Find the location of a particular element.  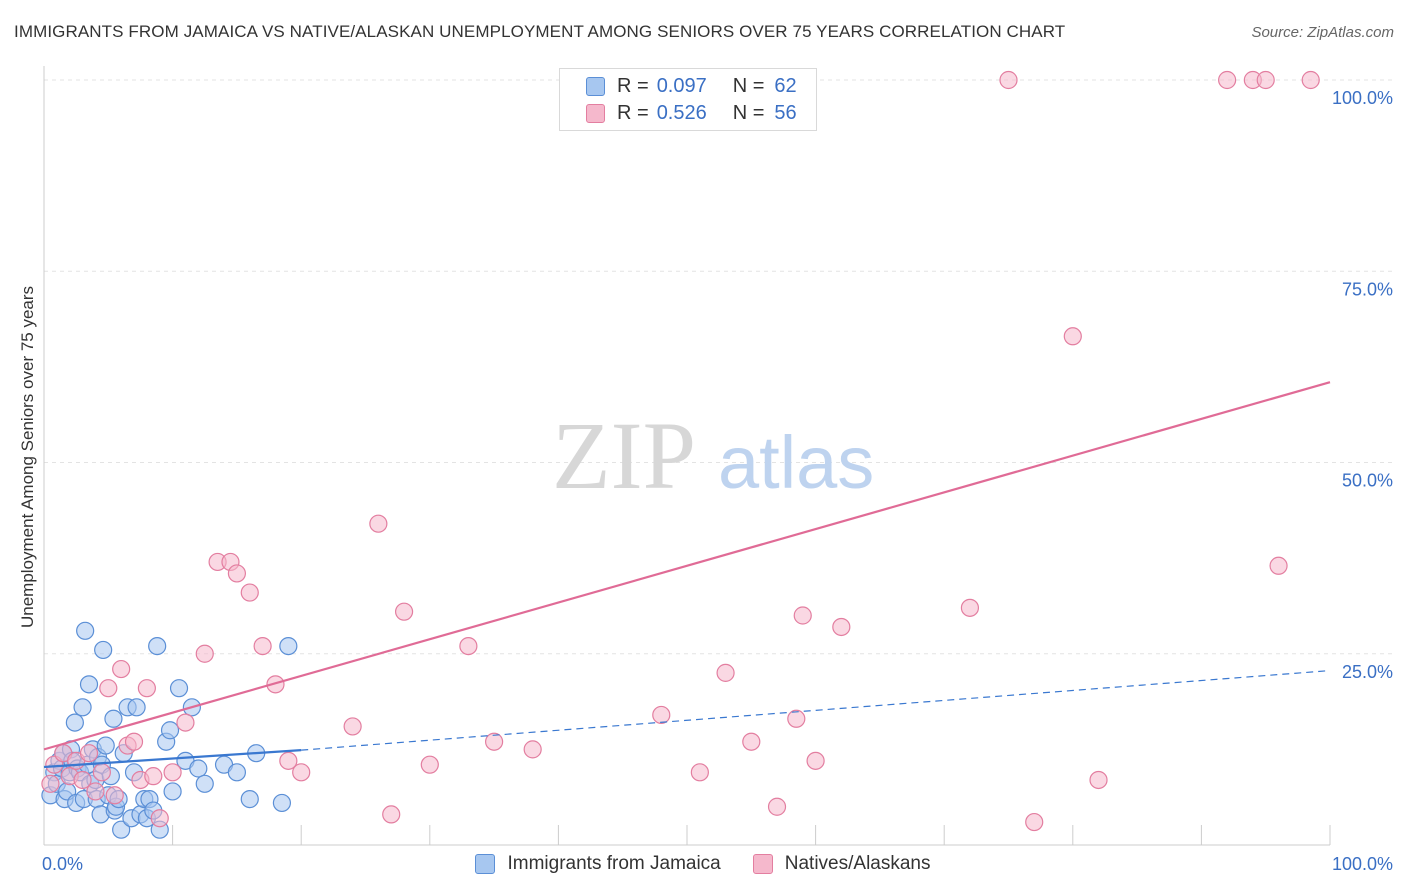

series-legend-natives: Natives/Alaskans is located at coordinates (841, 864).